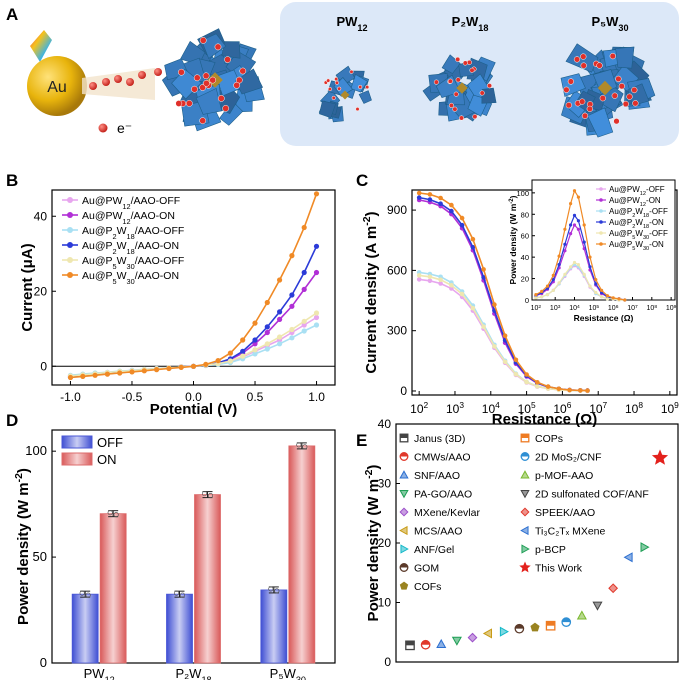 The image size is (685, 680). Describe the element at coordinates (613, 308) in the screenshot. I see `inset-x-tick-label: 10⁶` at that location.